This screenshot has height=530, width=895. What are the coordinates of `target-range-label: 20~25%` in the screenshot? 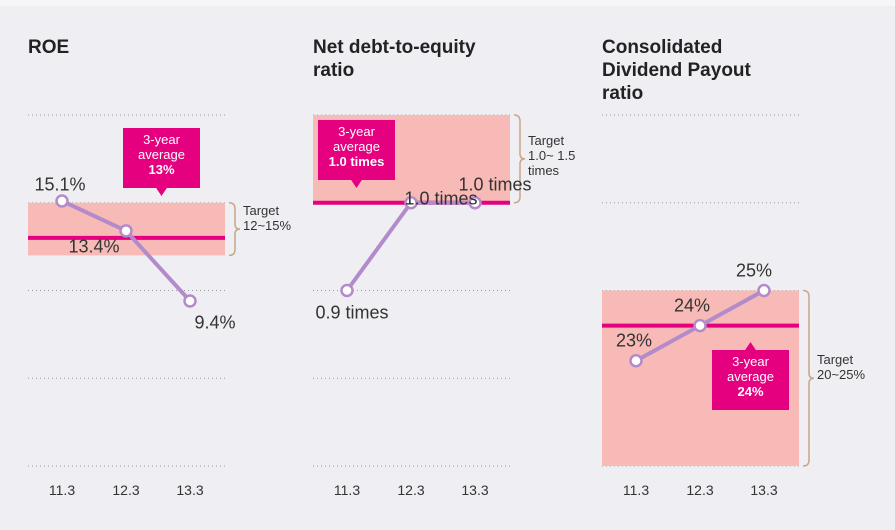 It's located at (841, 375).